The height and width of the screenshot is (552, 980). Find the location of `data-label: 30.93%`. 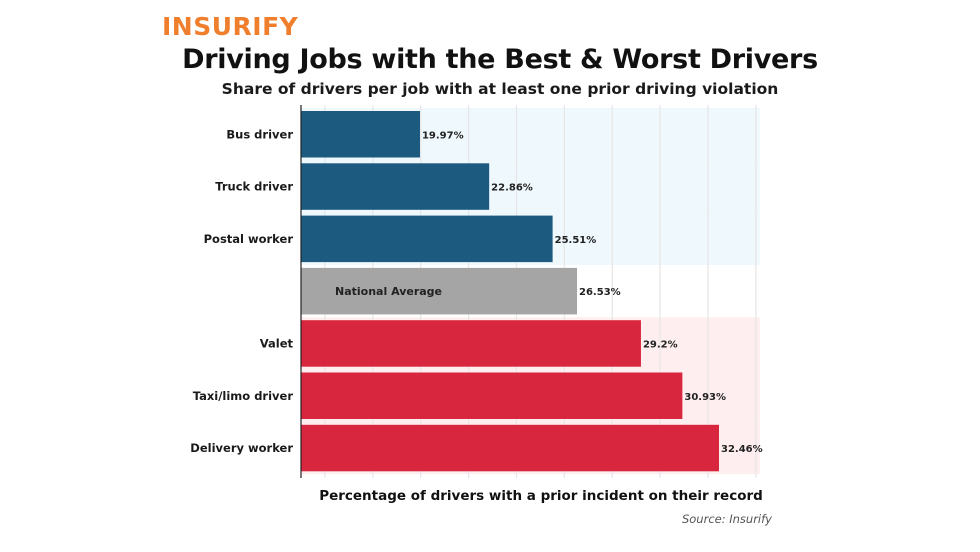

data-label: 30.93% is located at coordinates (705, 397).